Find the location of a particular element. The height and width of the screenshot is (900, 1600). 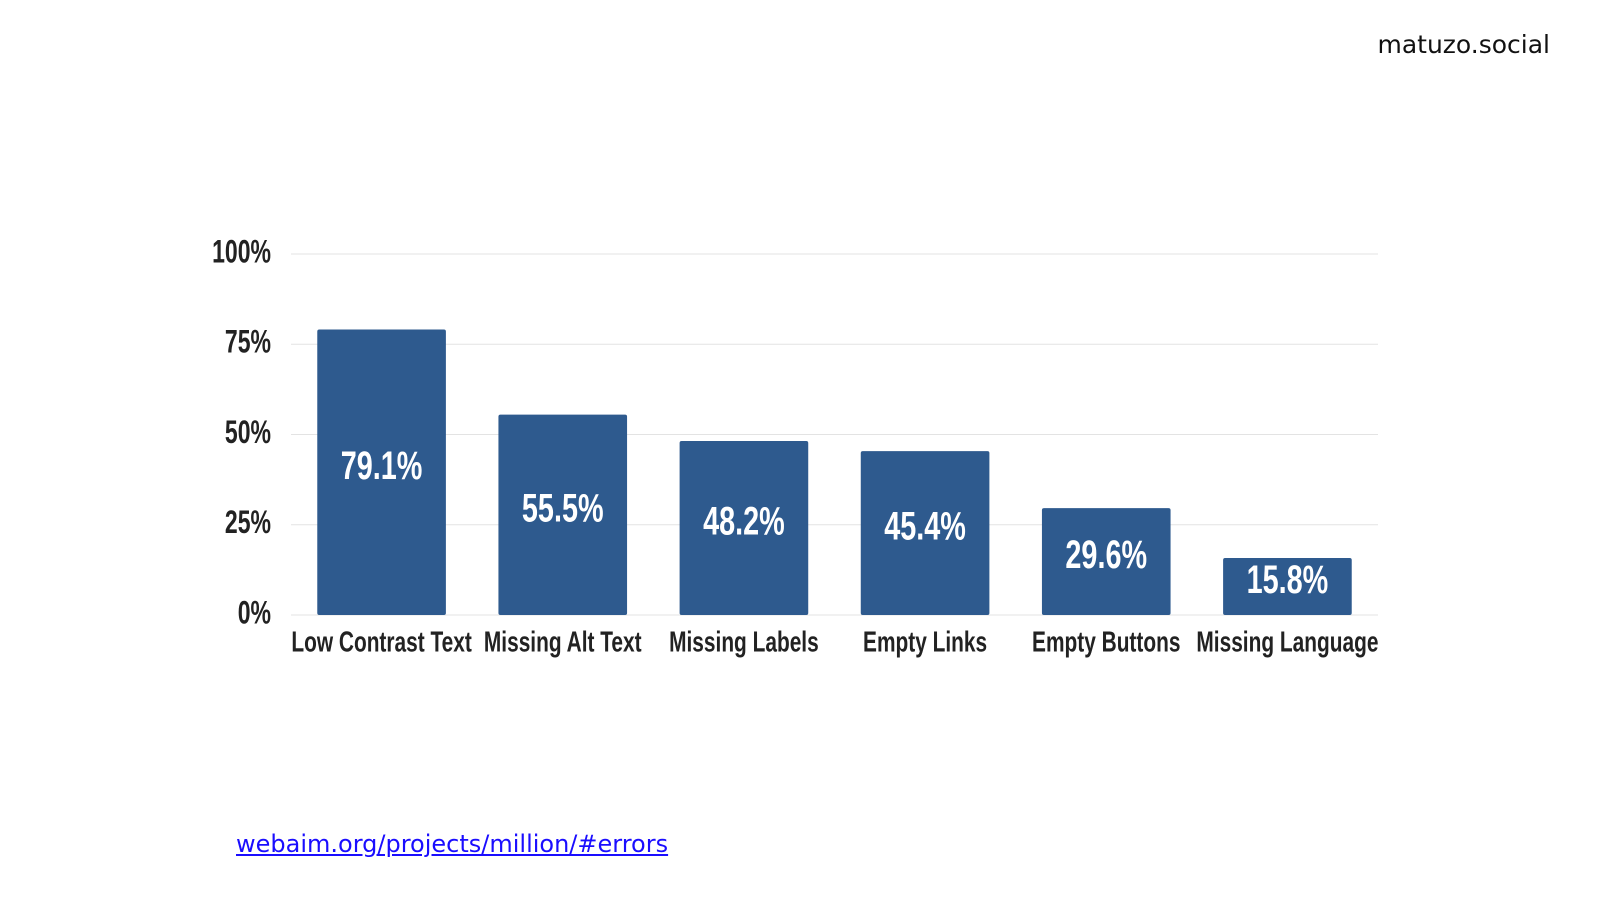

source-link: webaim.org/projects/million/#errors is located at coordinates (452, 844).